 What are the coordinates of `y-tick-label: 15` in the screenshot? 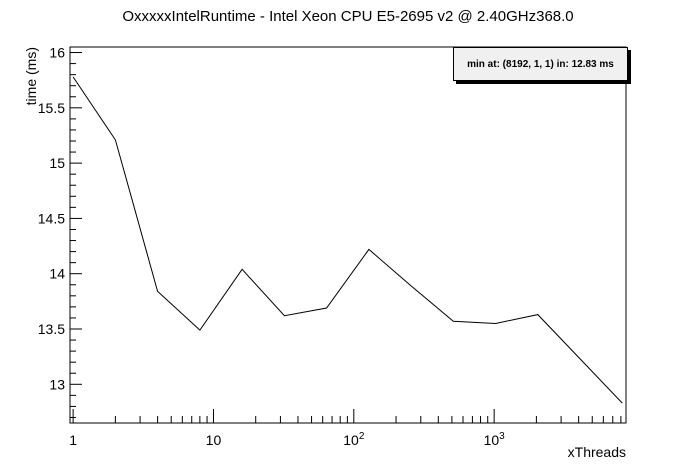 It's located at (57, 163).